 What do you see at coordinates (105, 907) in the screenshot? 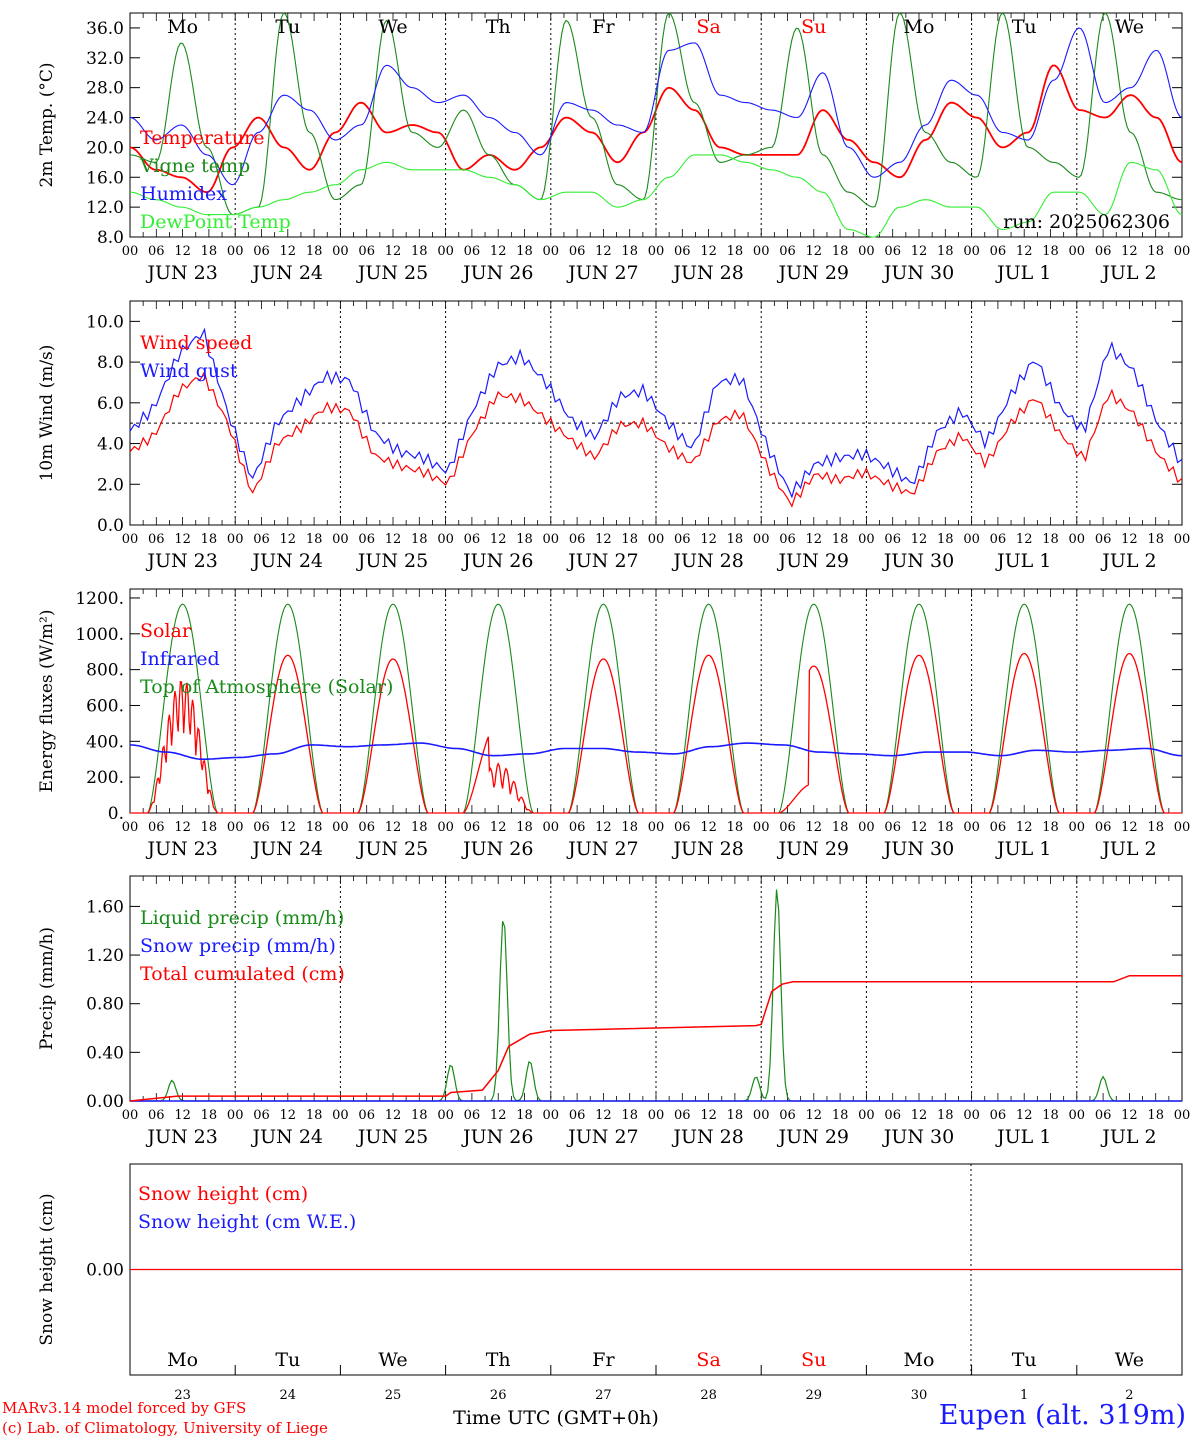
I see `y-tick-label: 1.60` at bounding box center [105, 907].